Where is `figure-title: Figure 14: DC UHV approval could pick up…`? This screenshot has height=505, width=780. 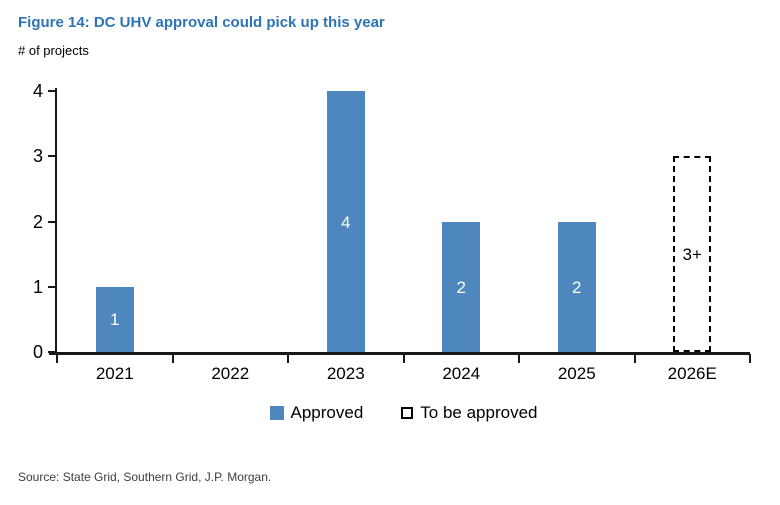
figure-title: Figure 14: DC UHV approval could pick up… is located at coordinates (201, 22).